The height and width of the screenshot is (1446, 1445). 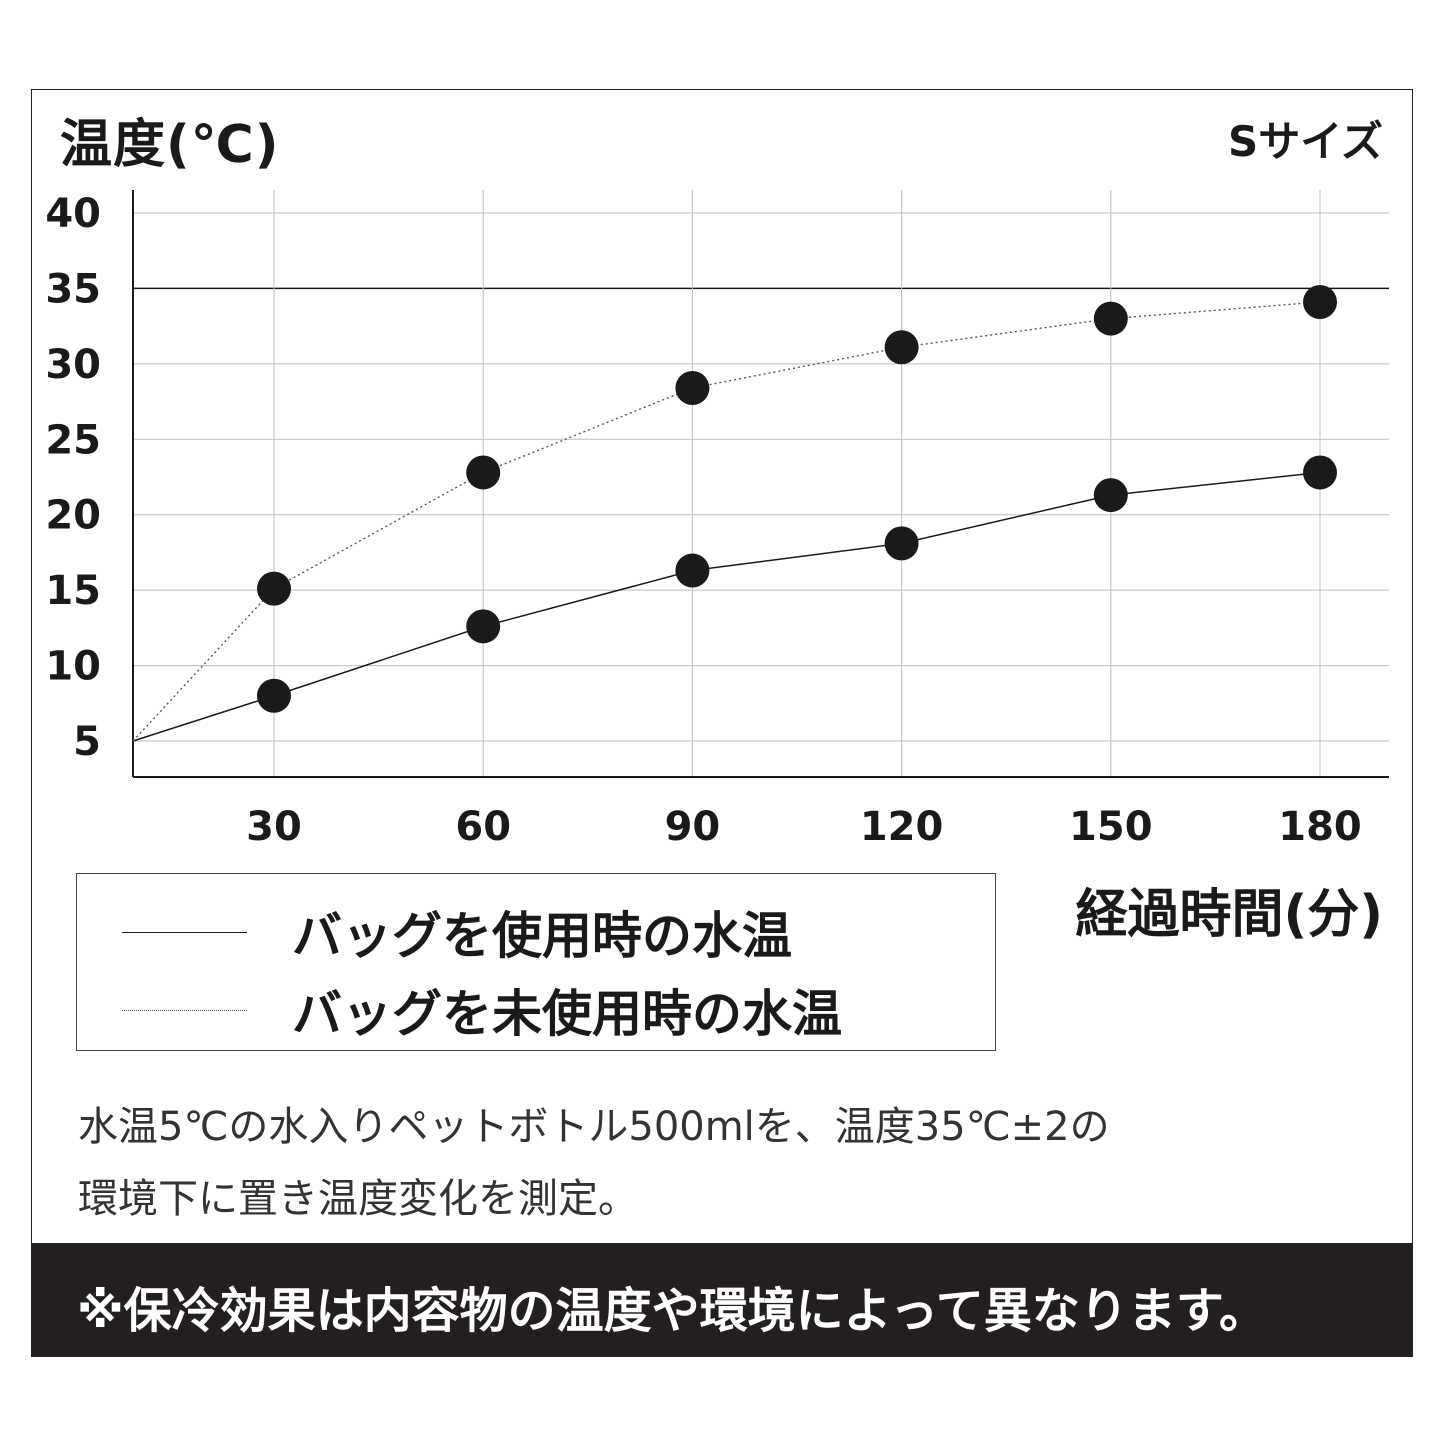 I want to click on y-tick-label: 5, so click(x=87, y=742).